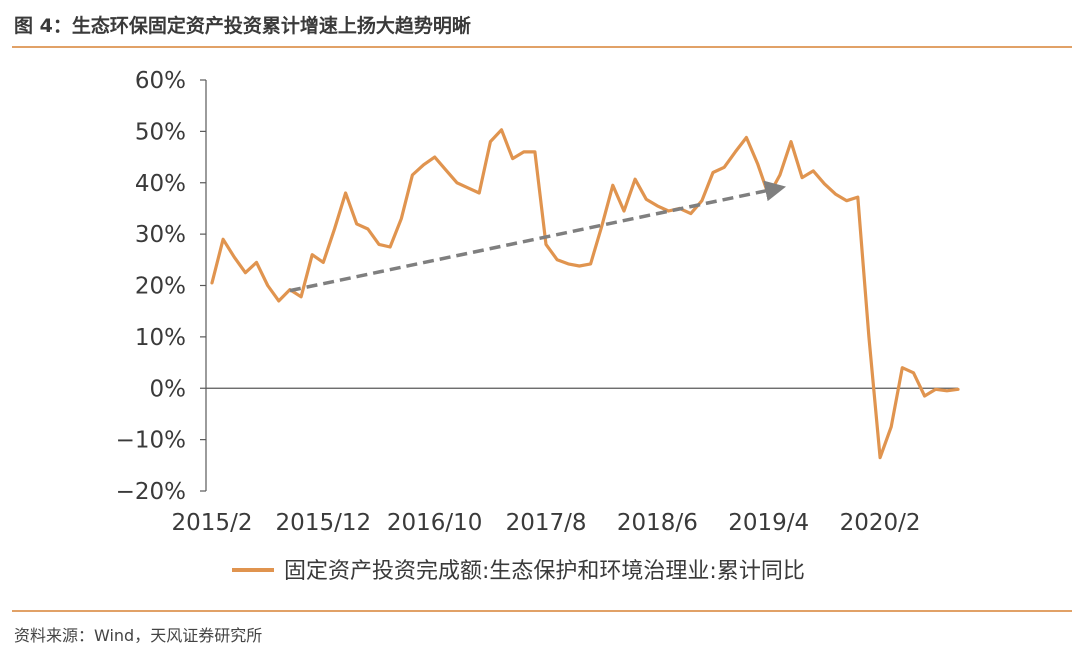 This screenshot has height=654, width=1080. What do you see at coordinates (212, 523) in the screenshot?
I see `x-tick-label: 2015/2` at bounding box center [212, 523].